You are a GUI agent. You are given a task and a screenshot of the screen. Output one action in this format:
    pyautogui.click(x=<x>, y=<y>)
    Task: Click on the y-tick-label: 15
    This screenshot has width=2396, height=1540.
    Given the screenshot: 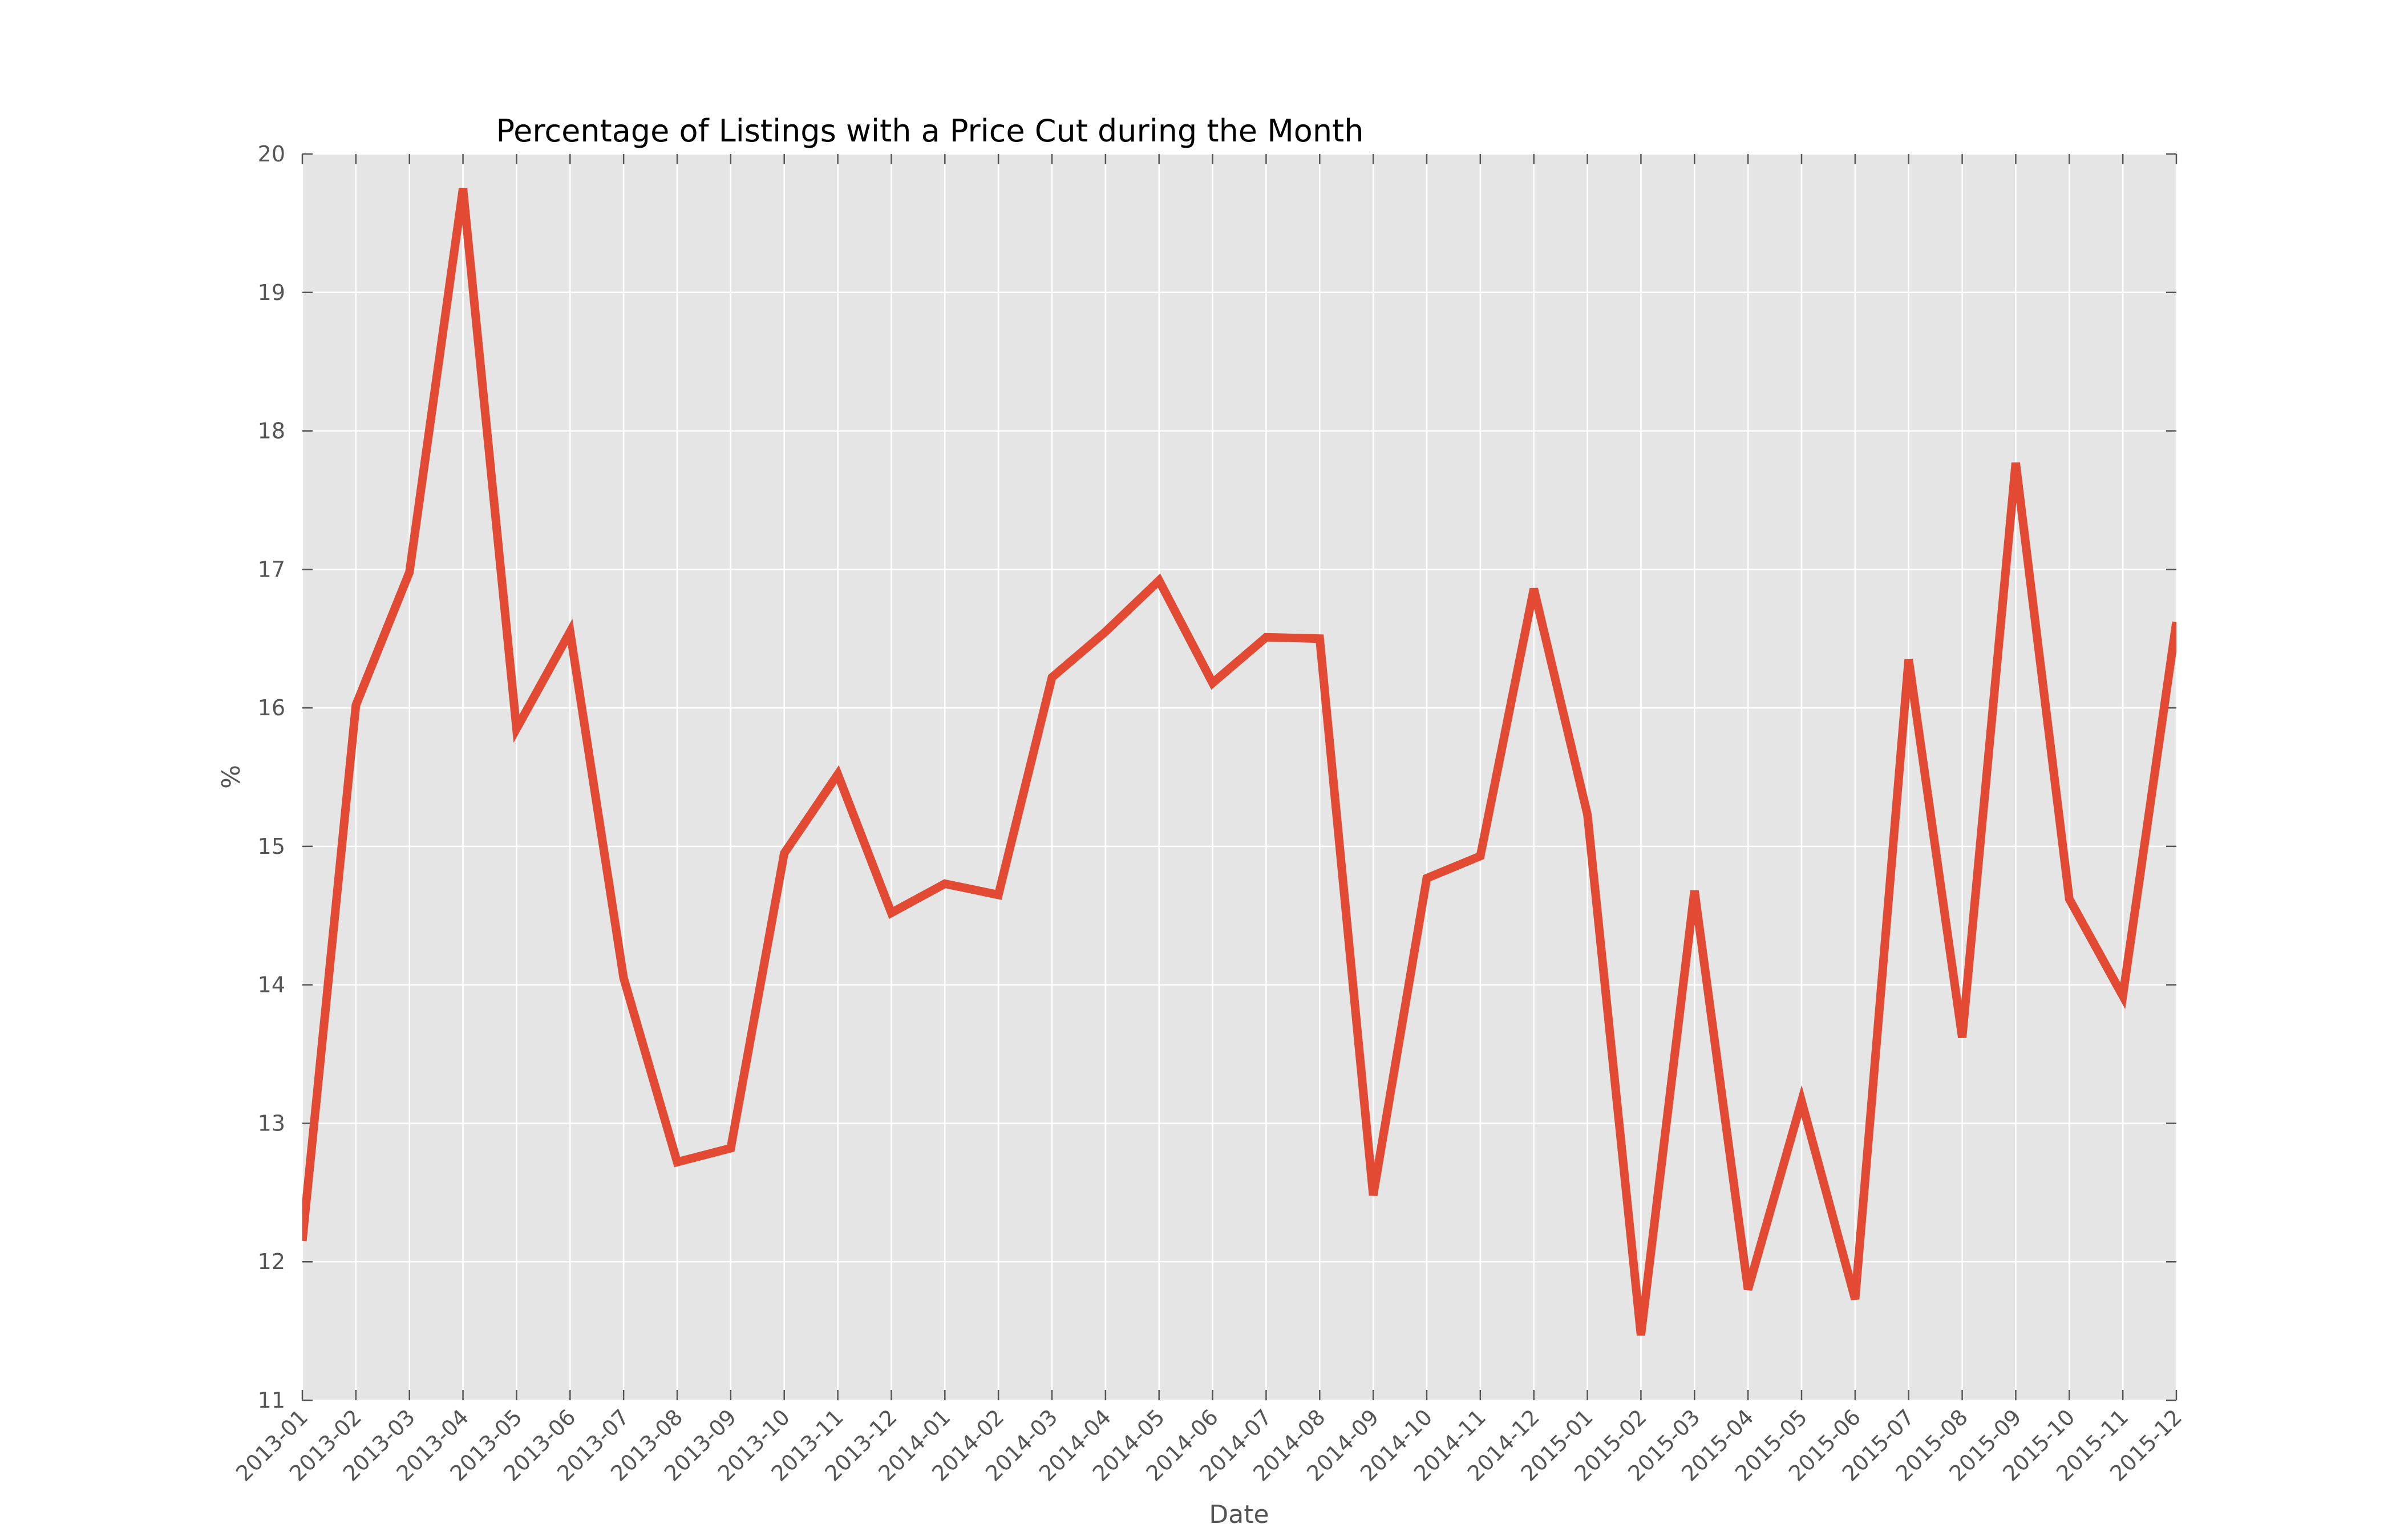 What is the action you would take?
    pyautogui.click(x=271, y=846)
    